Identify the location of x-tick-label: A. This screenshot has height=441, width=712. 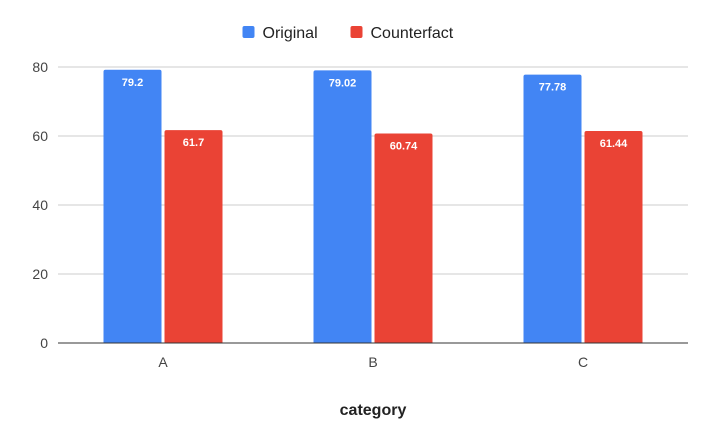
(163, 362).